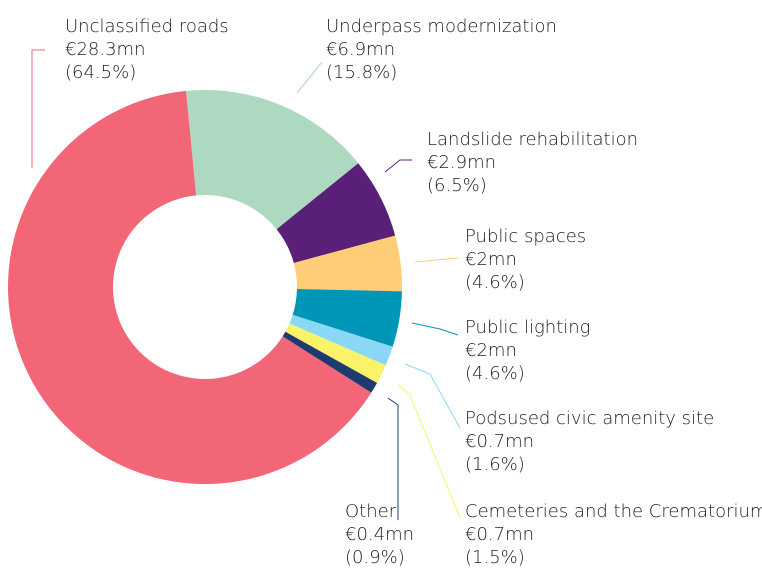 The height and width of the screenshot is (569, 762). I want to click on percentage-label: (1.6%), so click(495, 464).